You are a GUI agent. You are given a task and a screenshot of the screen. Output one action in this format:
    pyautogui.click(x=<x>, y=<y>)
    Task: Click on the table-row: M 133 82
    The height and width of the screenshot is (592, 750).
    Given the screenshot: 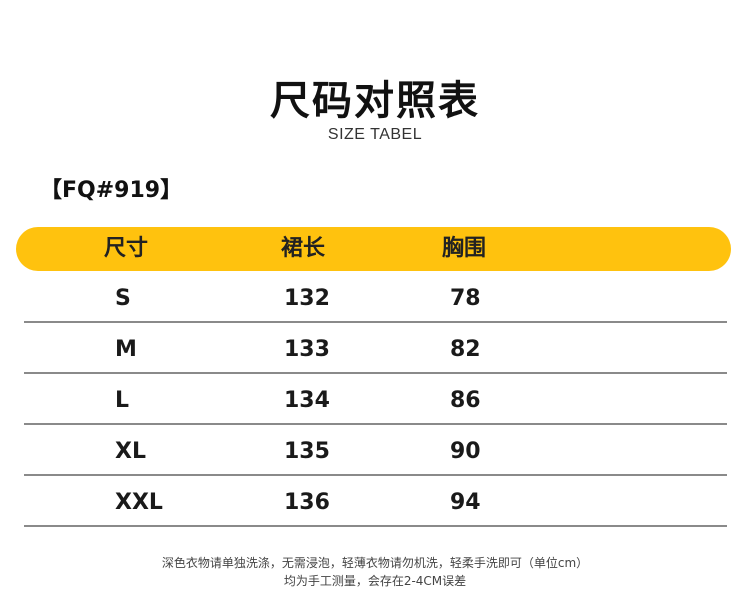 What is the action you would take?
    pyautogui.click(x=375, y=348)
    